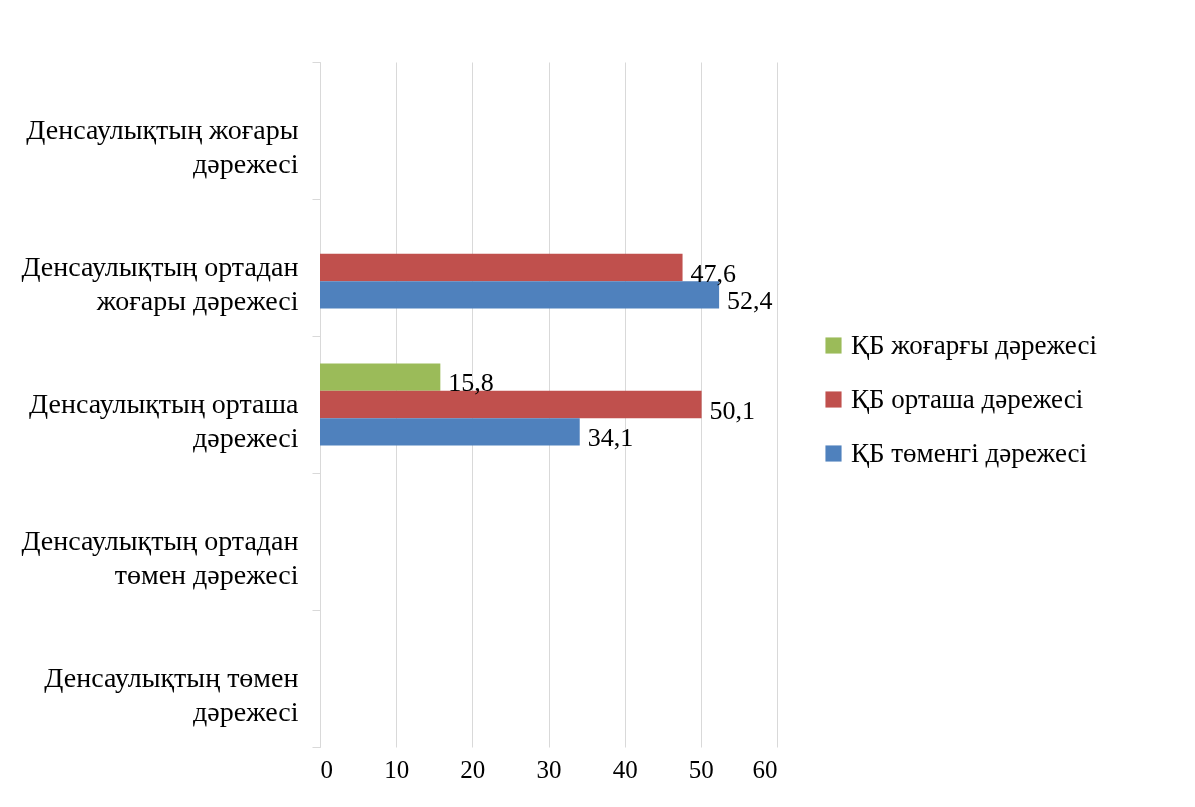 The width and height of the screenshot is (1195, 807). What do you see at coordinates (471, 383) in the screenshot?
I see `data-label: 15,8` at bounding box center [471, 383].